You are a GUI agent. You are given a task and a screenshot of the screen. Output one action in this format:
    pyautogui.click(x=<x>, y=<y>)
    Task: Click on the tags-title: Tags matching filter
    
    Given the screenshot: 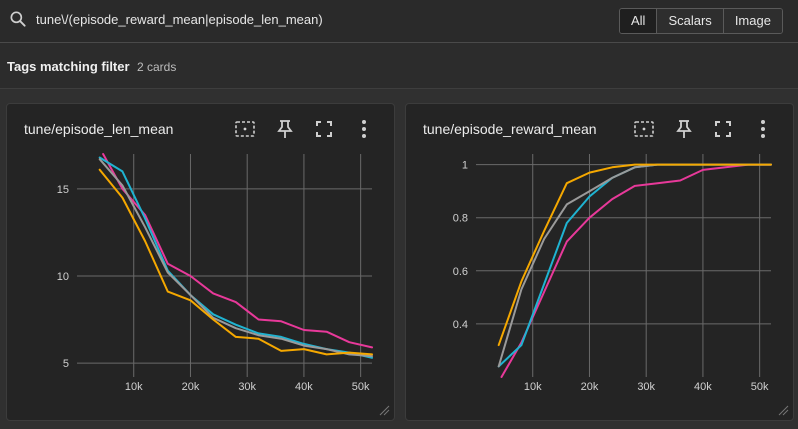 What is the action you would take?
    pyautogui.click(x=68, y=66)
    